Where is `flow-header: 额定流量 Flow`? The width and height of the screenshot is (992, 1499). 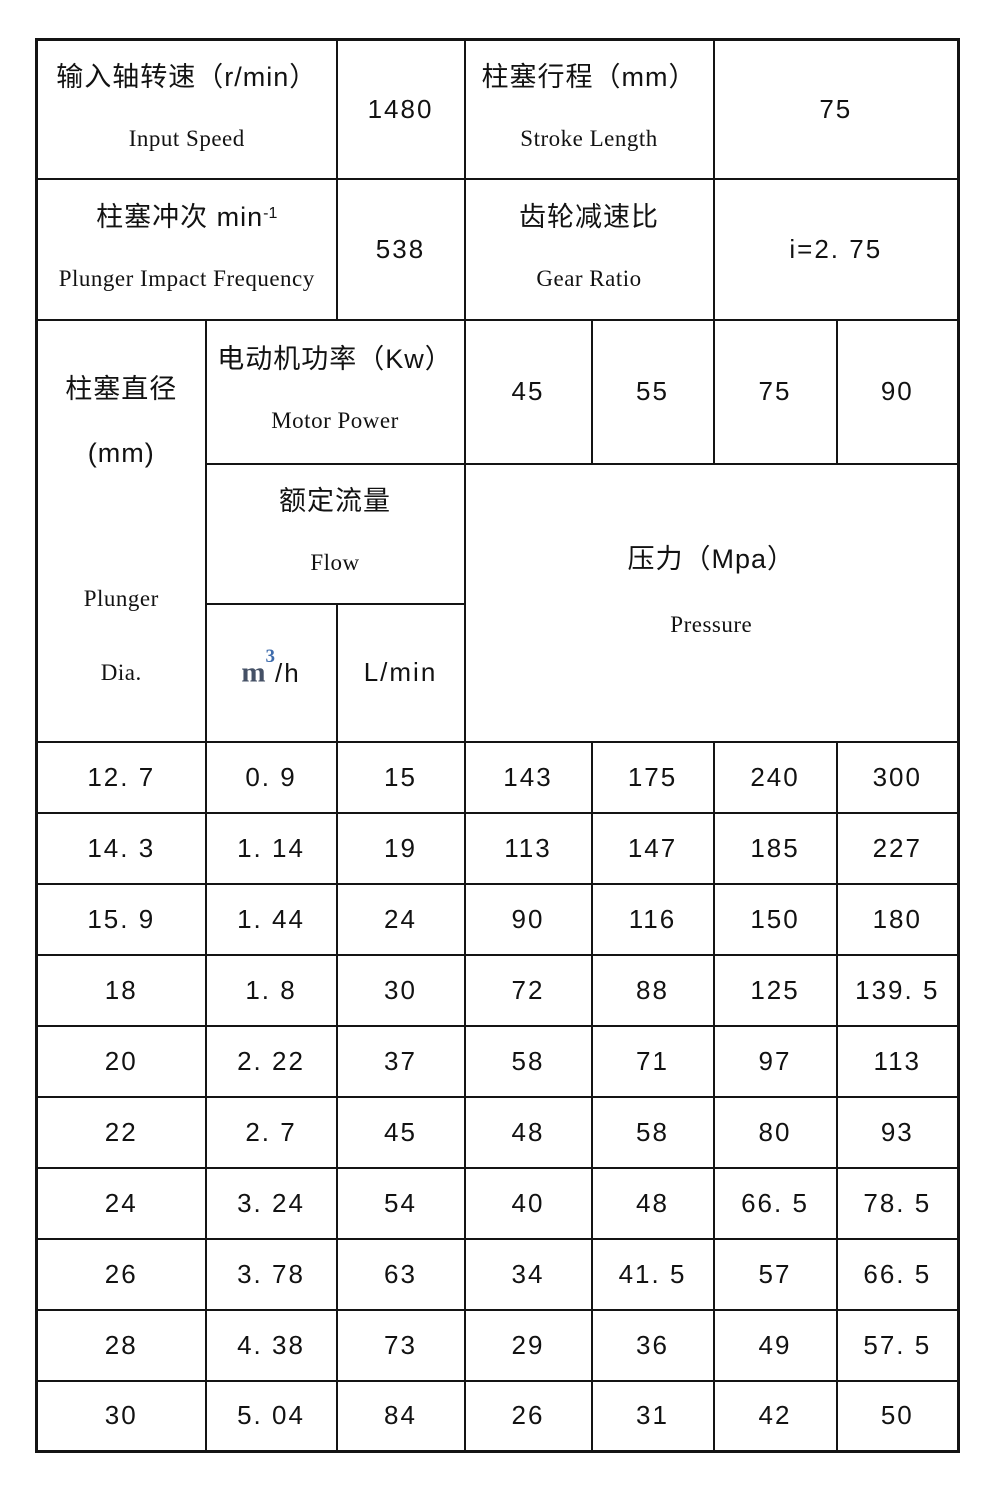 flow-header: 额定流量 Flow is located at coordinates (335, 533).